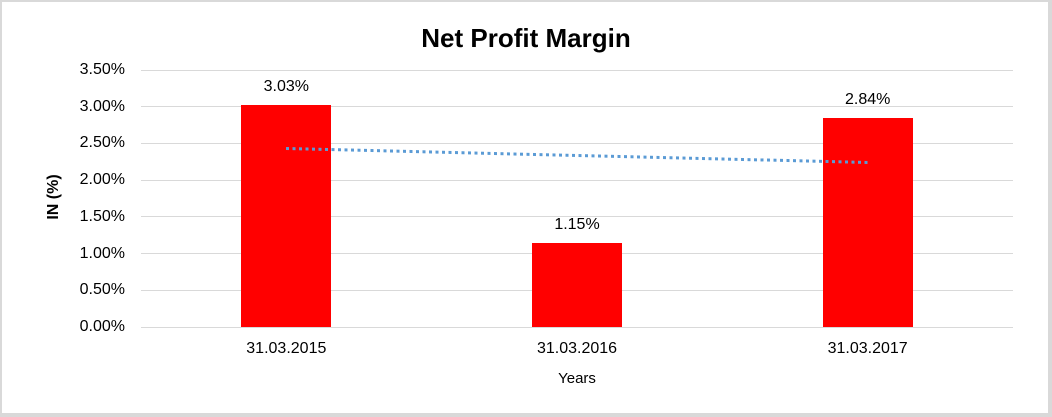 This screenshot has width=1052, height=417. What do you see at coordinates (577, 348) in the screenshot?
I see `x-tick-label: 31.03.2016` at bounding box center [577, 348].